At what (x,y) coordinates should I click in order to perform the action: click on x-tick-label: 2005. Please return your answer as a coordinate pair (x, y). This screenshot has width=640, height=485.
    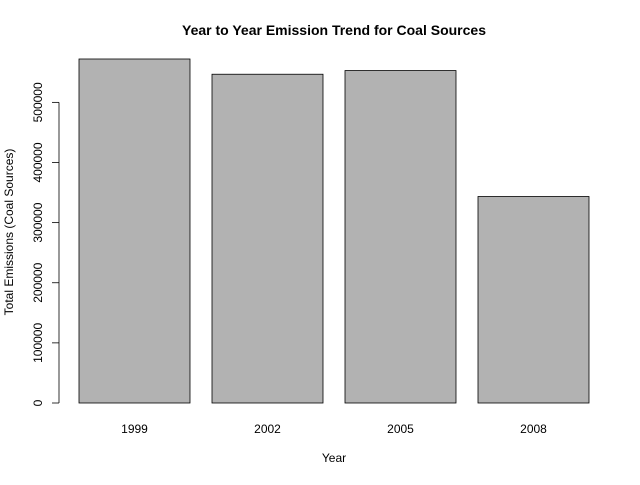
    Looking at the image, I should click on (400, 429).